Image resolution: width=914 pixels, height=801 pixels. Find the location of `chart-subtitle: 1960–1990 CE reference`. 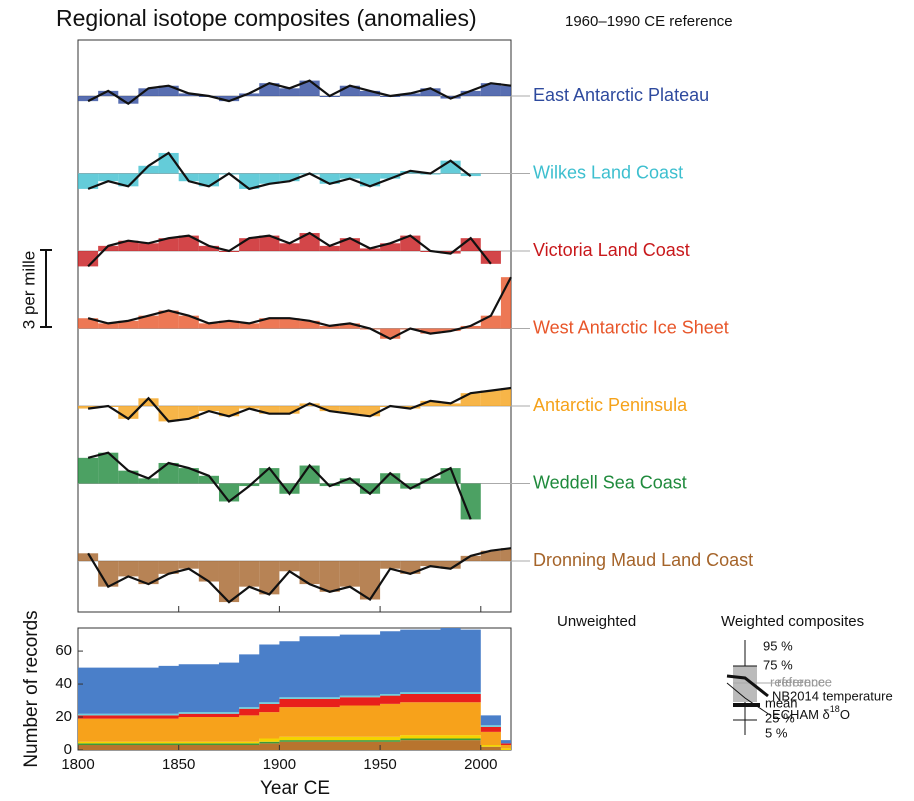

chart-subtitle: 1960–1990 CE reference is located at coordinates (649, 21).